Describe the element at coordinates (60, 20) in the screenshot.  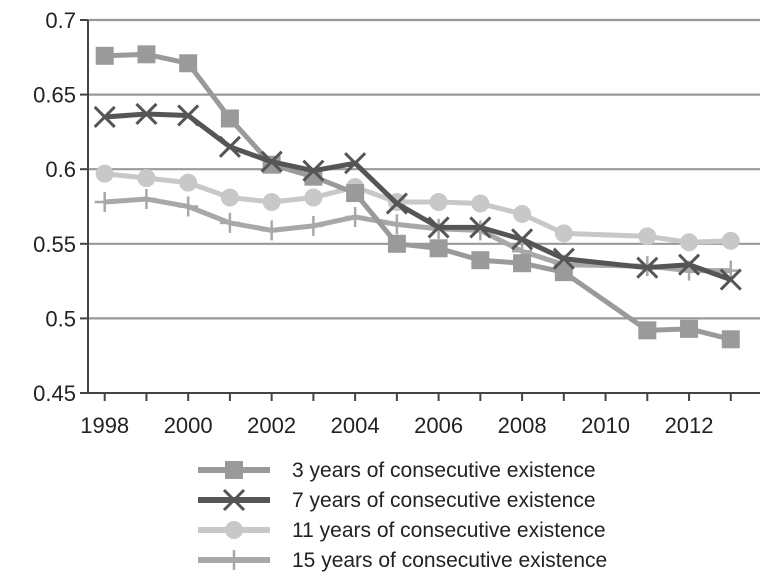
I see `y-tick-label: 0.7` at that location.